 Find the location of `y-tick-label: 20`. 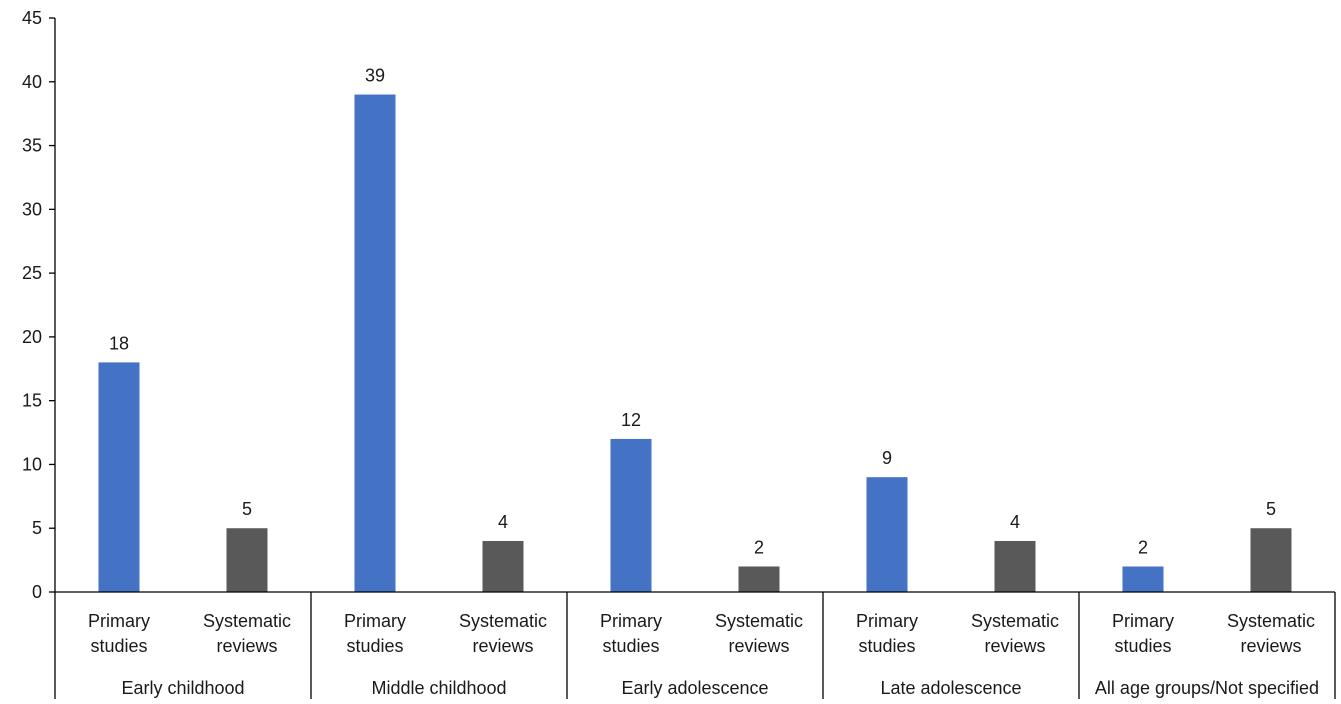

y-tick-label: 20 is located at coordinates (32, 337).